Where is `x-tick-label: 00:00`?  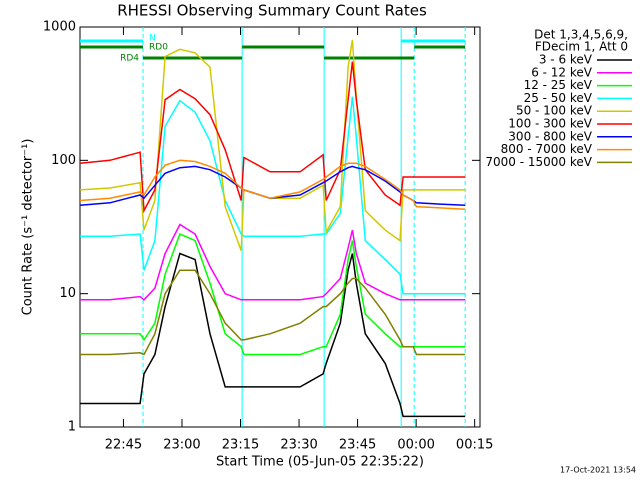 x-tick-label: 00:00 is located at coordinates (415, 445).